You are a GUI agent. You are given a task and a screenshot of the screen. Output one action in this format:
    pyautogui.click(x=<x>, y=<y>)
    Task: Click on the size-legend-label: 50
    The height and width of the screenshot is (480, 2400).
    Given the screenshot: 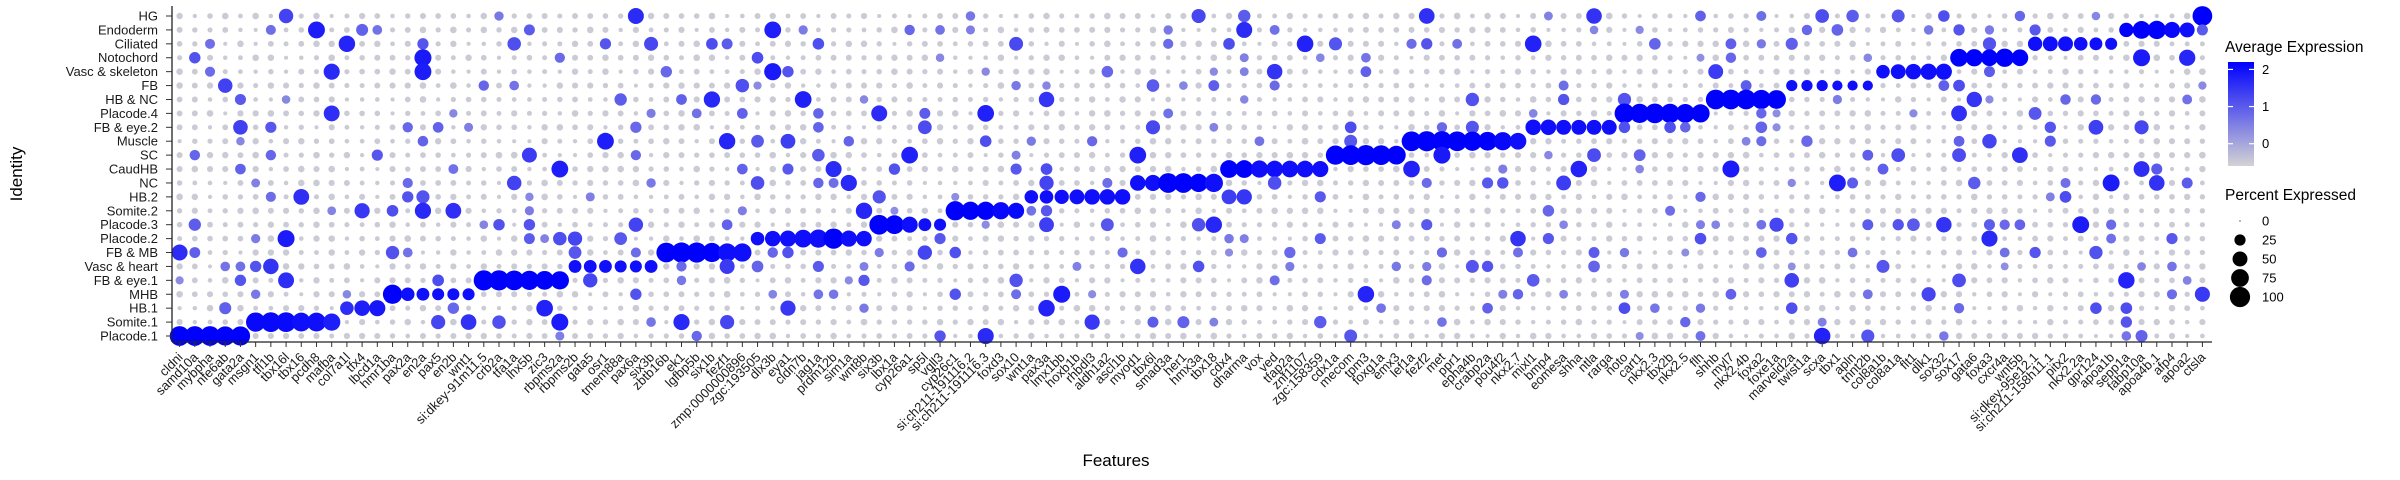 What is the action you would take?
    pyautogui.click(x=2269, y=259)
    